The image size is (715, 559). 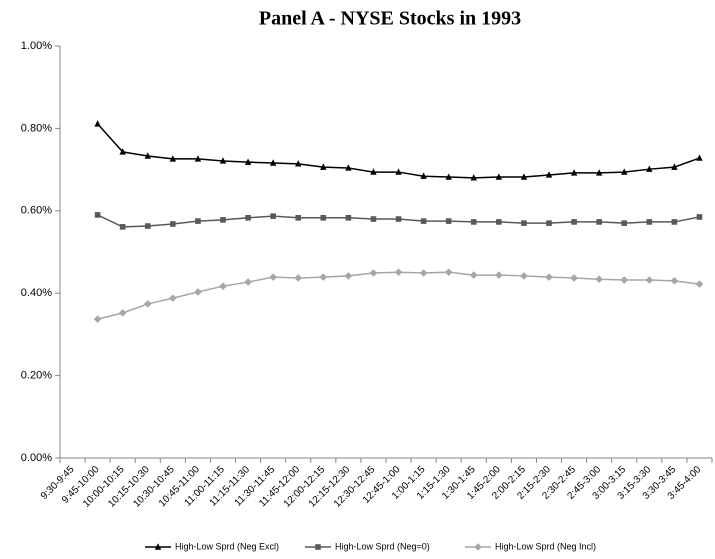 What do you see at coordinates (36, 211) in the screenshot?
I see `y-tick-label: 0.60%` at bounding box center [36, 211].